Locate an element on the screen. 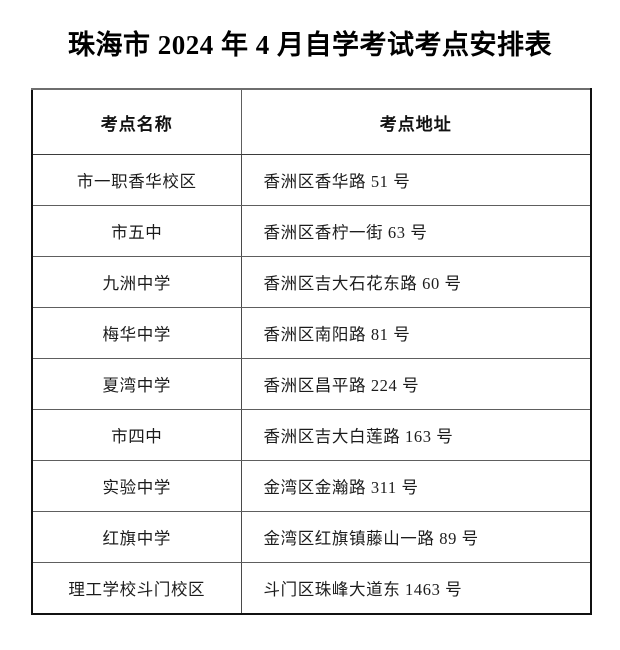 This screenshot has height=650, width=620. table-row: 市一职香华校区 香洲区香华路 51 号 is located at coordinates (311, 180).